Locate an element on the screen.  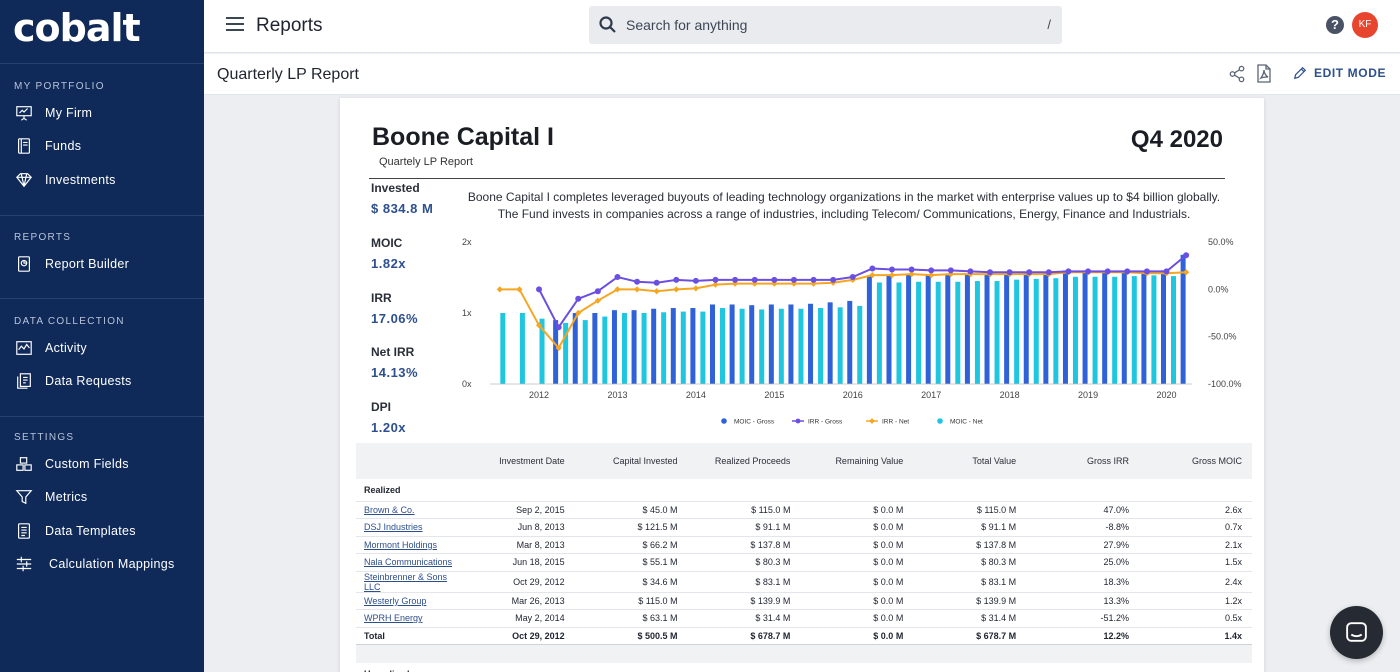
cell-capital-invested: $ 55.1 M is located at coordinates (631, 562).